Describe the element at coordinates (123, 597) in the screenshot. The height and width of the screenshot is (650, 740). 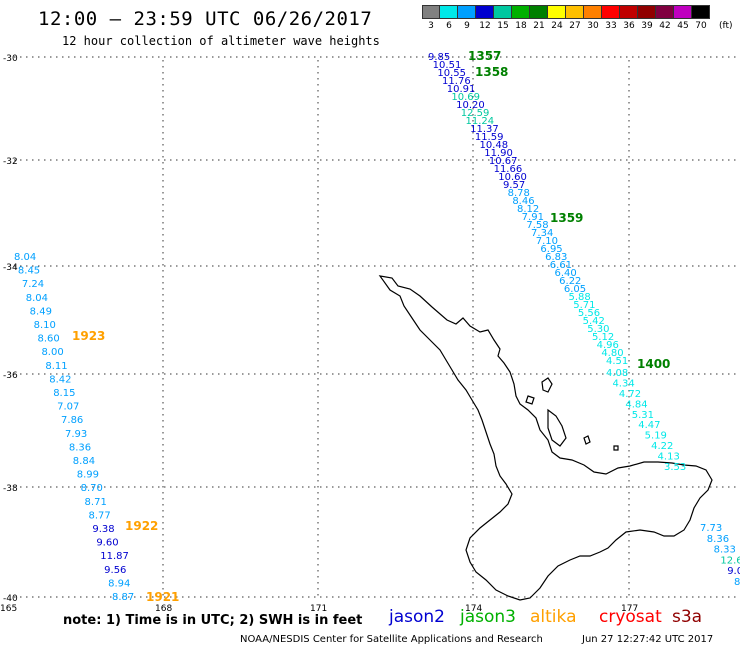
I see `wave-height-value: 8.87` at that location.